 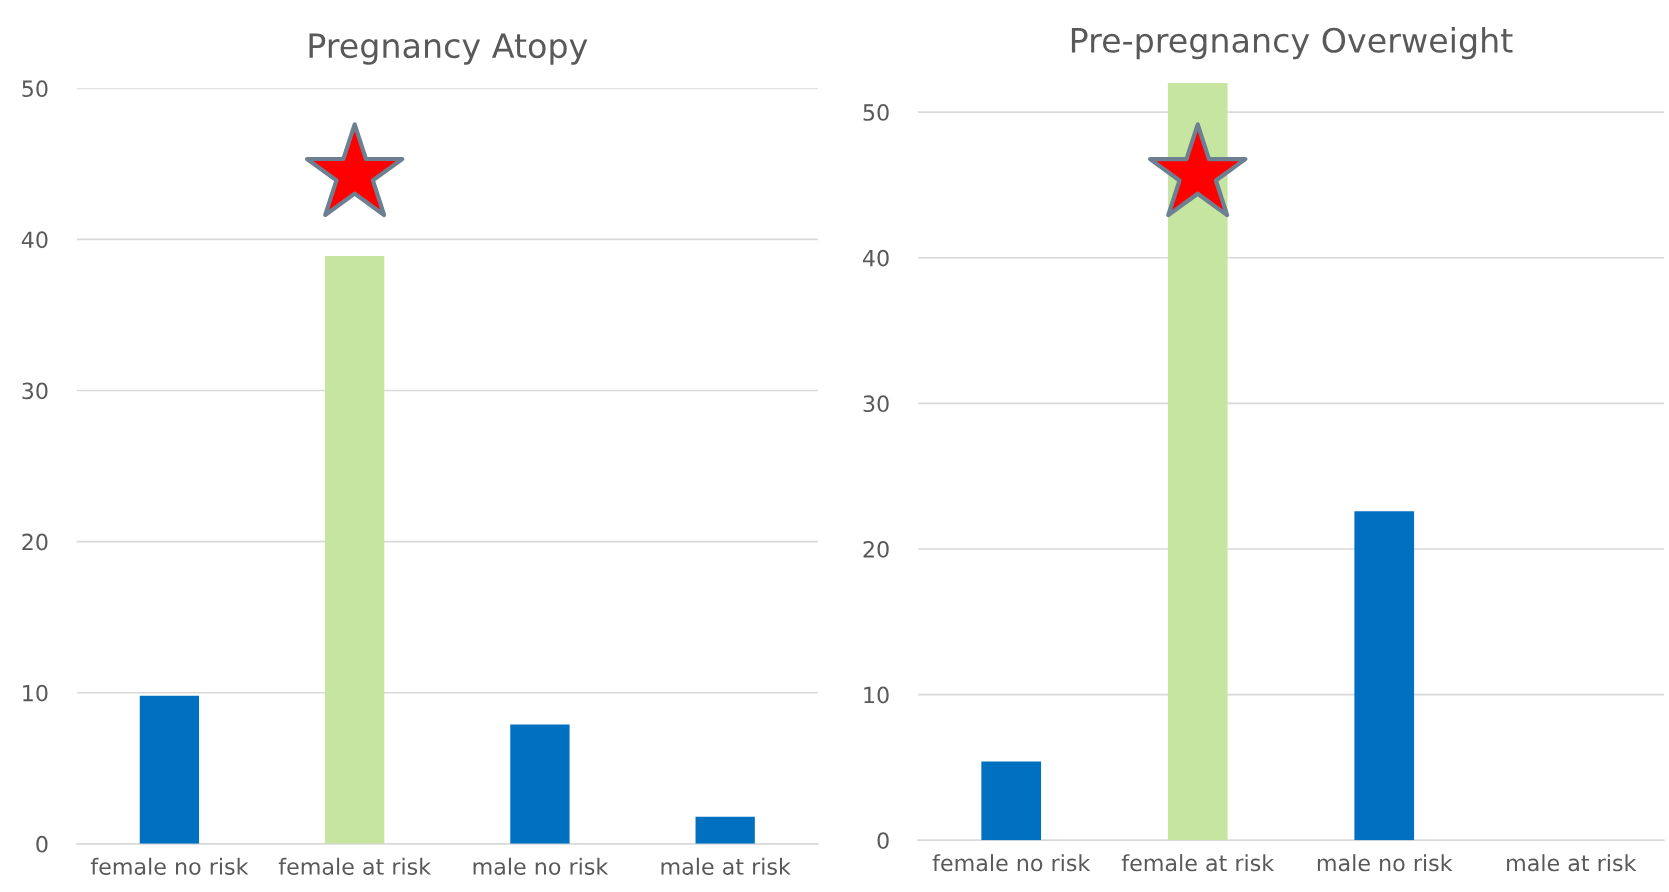 I want to click on chart-title: Pre-pregnancy Overweight, so click(x=1292, y=43).